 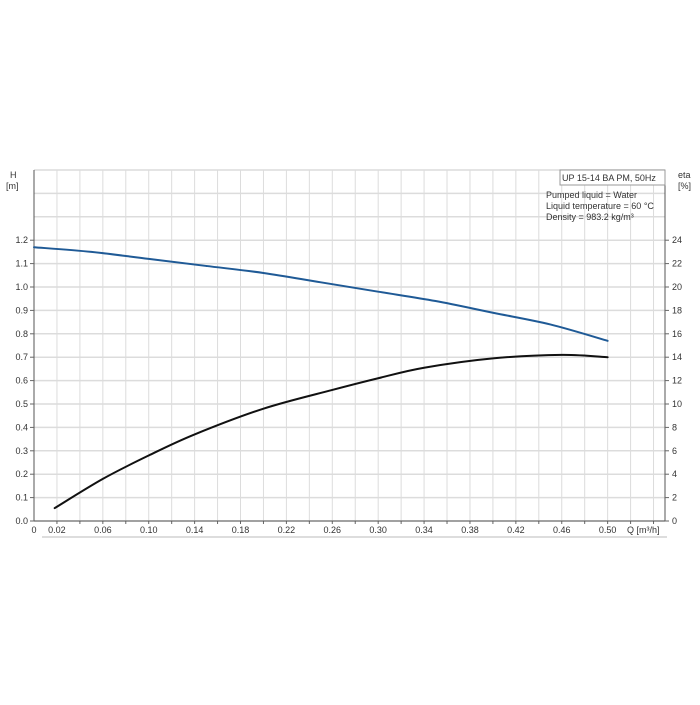 What do you see at coordinates (21, 451) in the screenshot?
I see `y-left-tick-label: 0.3` at bounding box center [21, 451].